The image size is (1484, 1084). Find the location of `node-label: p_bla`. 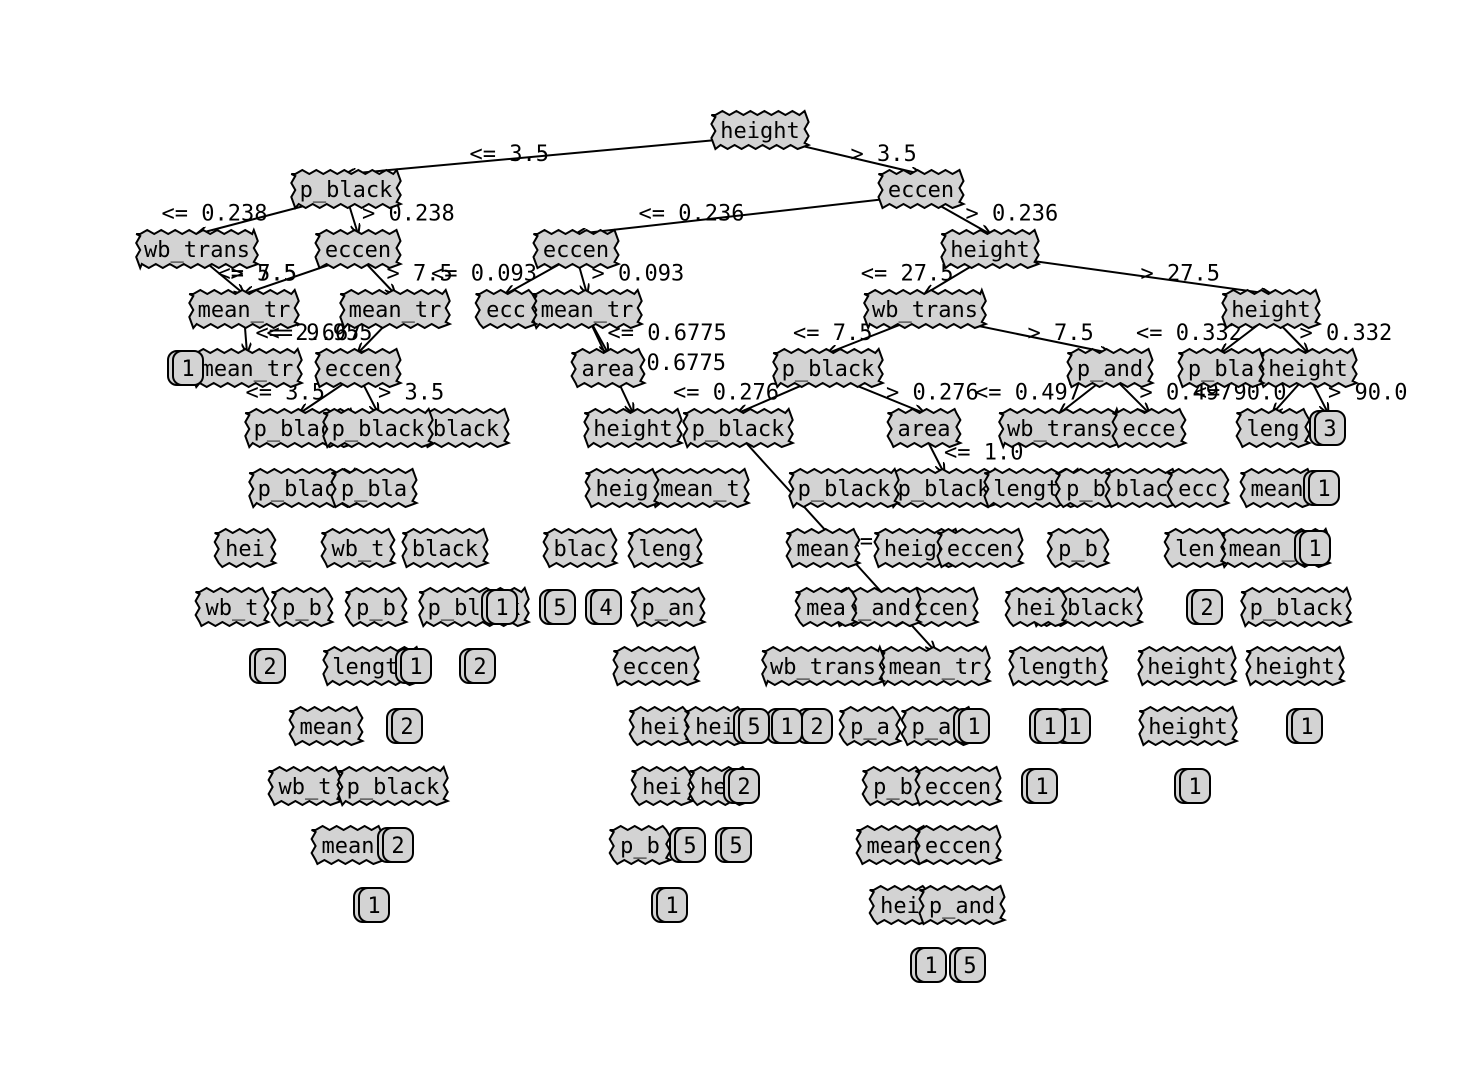

node-label: p_bla is located at coordinates (1221, 369).